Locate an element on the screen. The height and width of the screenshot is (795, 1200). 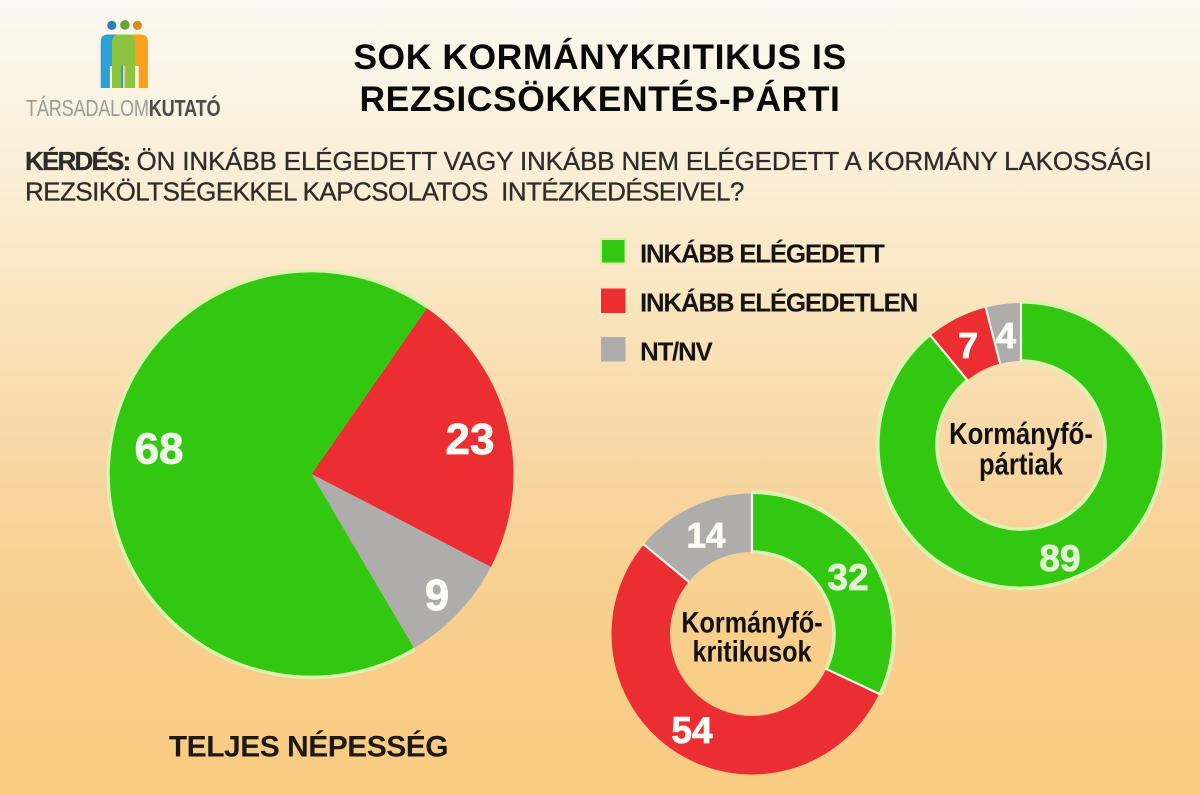
svg-text: INKÁBB ELÉGEDETT is located at coordinates (762, 253).